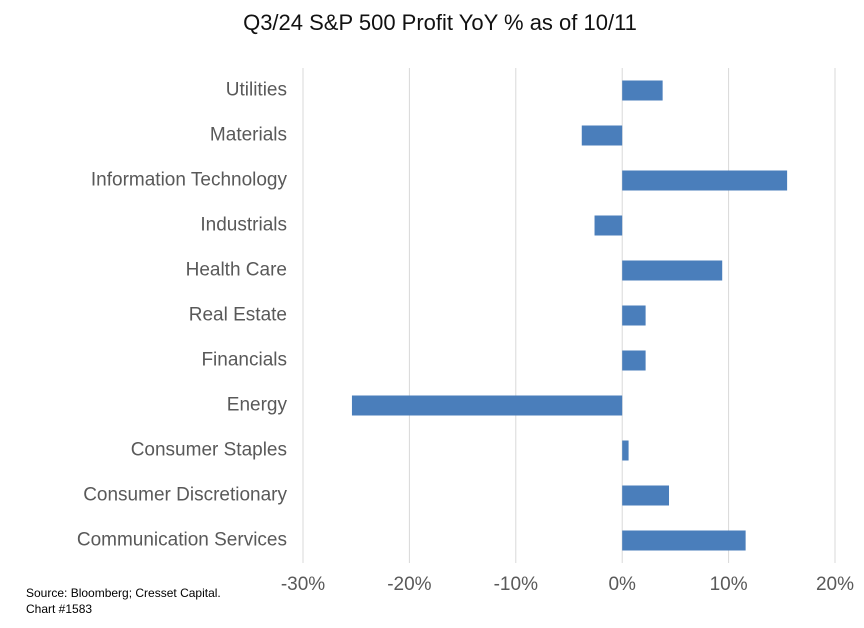  Describe the element at coordinates (256, 90) in the screenshot. I see `y-tick-label: Utilities` at that location.